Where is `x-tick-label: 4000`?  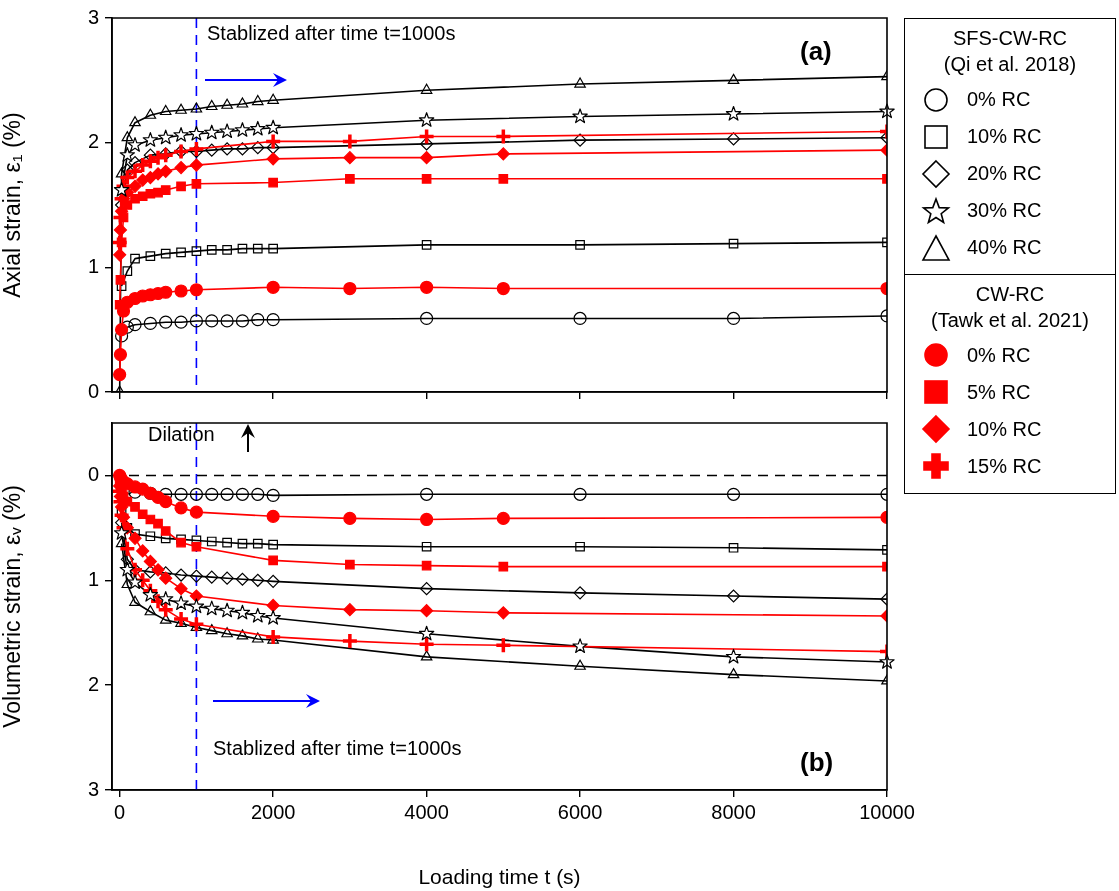
x-tick-label: 4000 is located at coordinates (426, 811).